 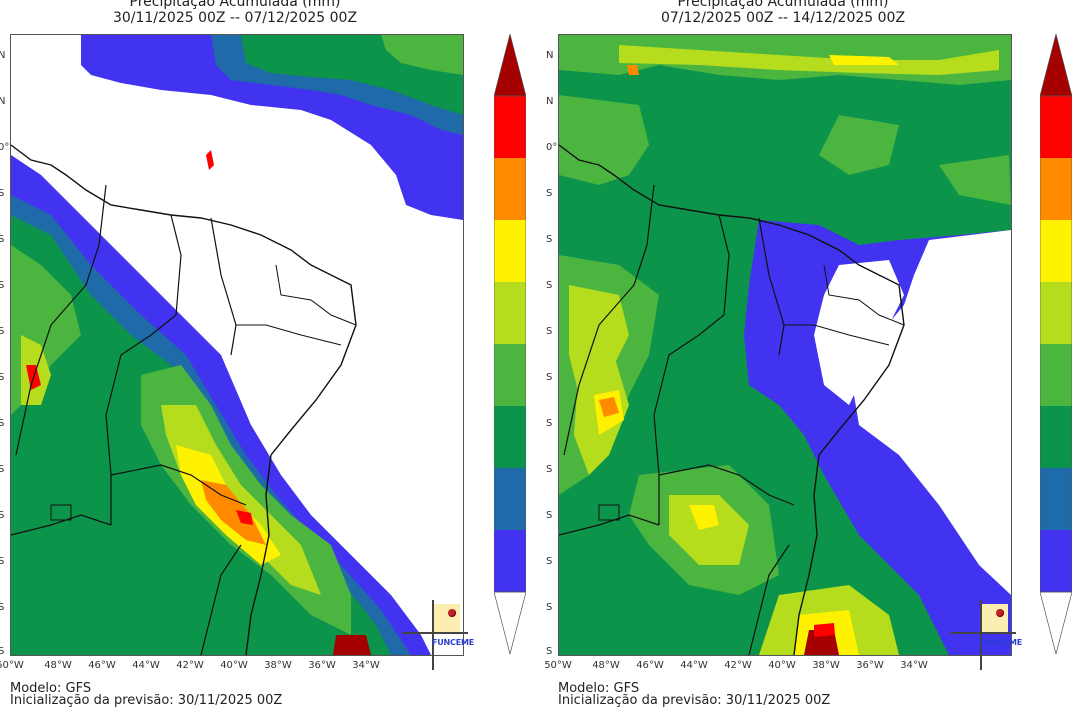 I want to click on title-line2: 30/11/2025 00Z -- 07/12/2025 00Z, so click(x=235, y=18).